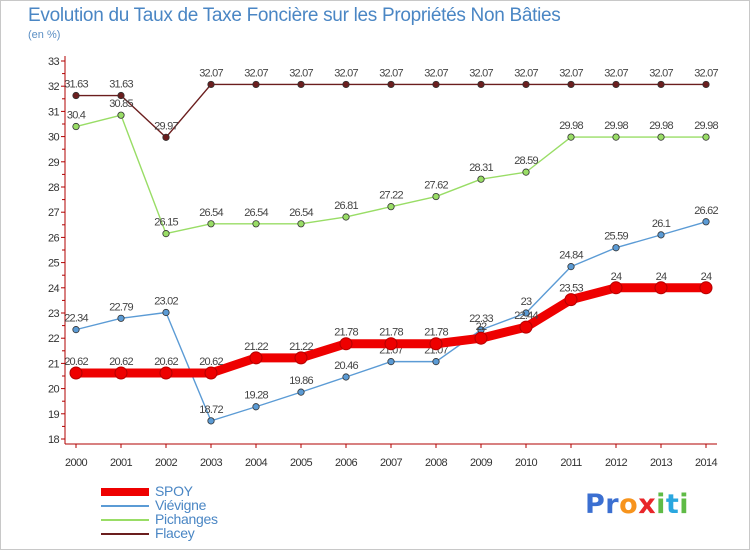 The height and width of the screenshot is (551, 750). Describe the element at coordinates (54, 264) in the screenshot. I see `y-tick-label-25: 25` at that location.